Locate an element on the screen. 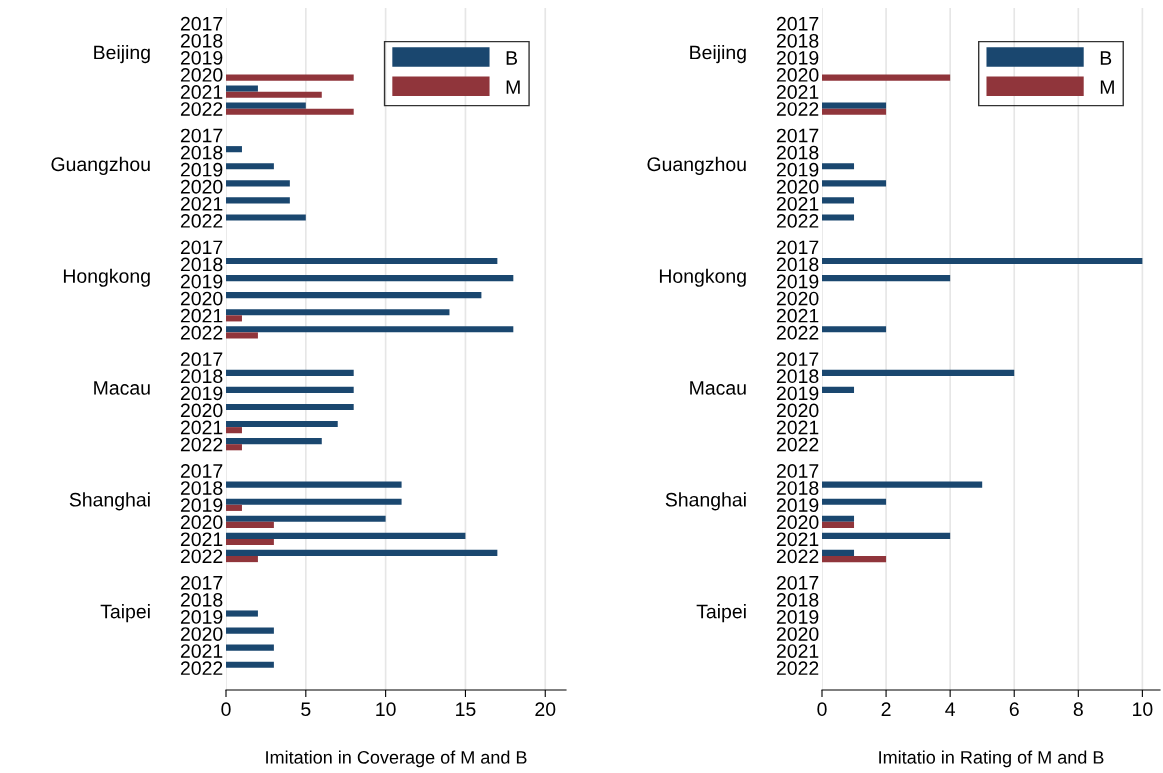  text: Shanghai is located at coordinates (109, 501).